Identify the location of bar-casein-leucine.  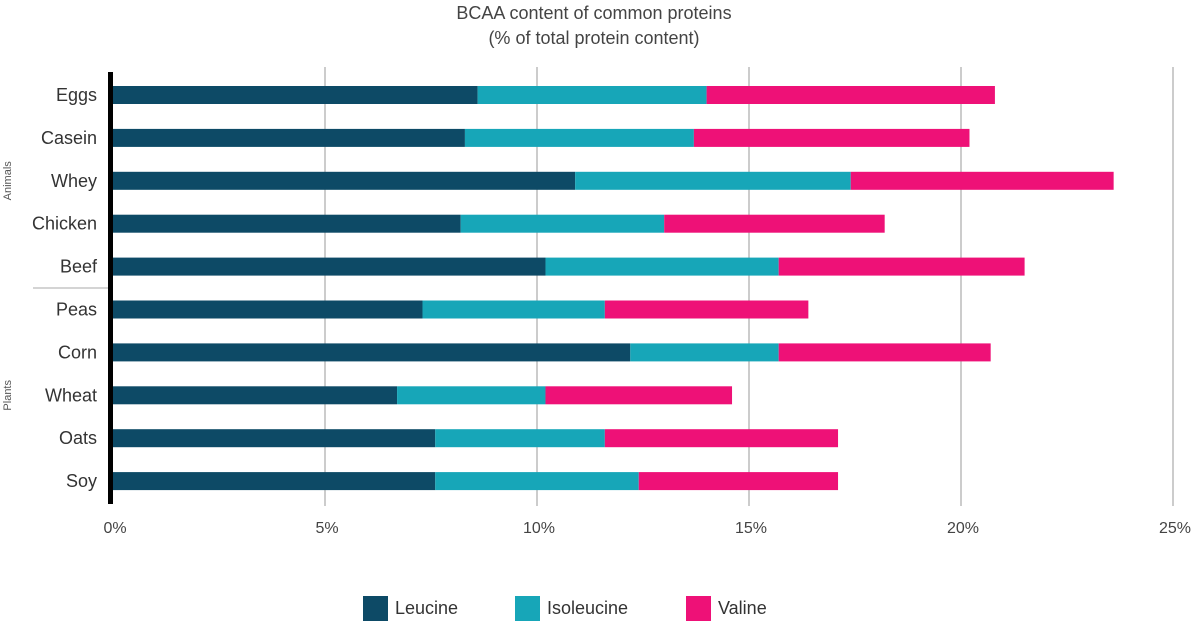
(289, 137).